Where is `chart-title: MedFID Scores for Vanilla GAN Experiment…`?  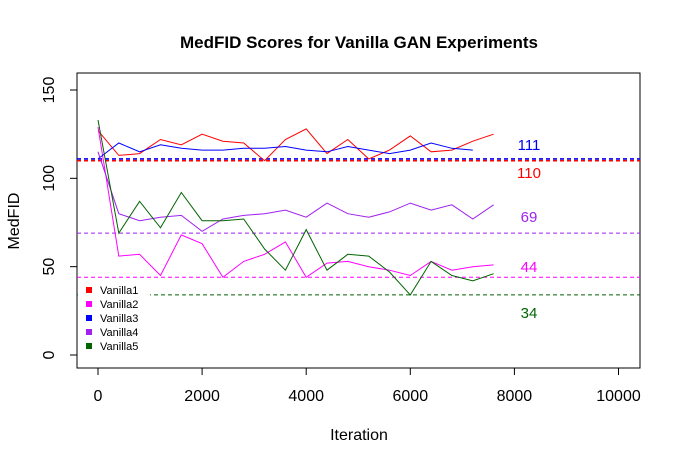 chart-title: MedFID Scores for Vanilla GAN Experiment… is located at coordinates (359, 42).